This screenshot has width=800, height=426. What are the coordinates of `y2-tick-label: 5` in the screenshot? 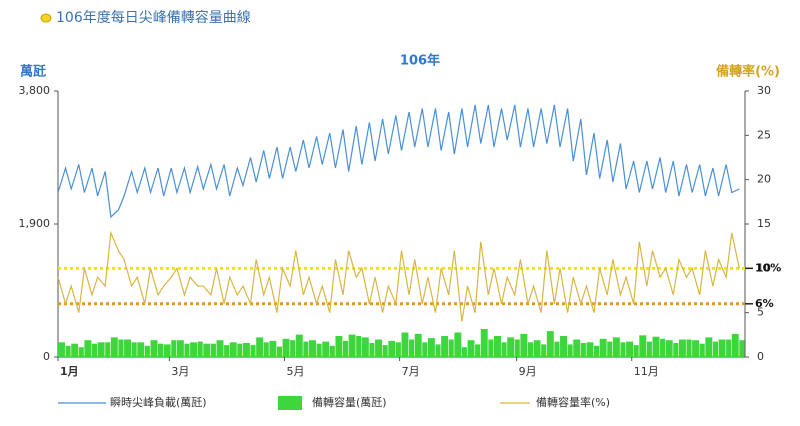 It's located at (760, 312).